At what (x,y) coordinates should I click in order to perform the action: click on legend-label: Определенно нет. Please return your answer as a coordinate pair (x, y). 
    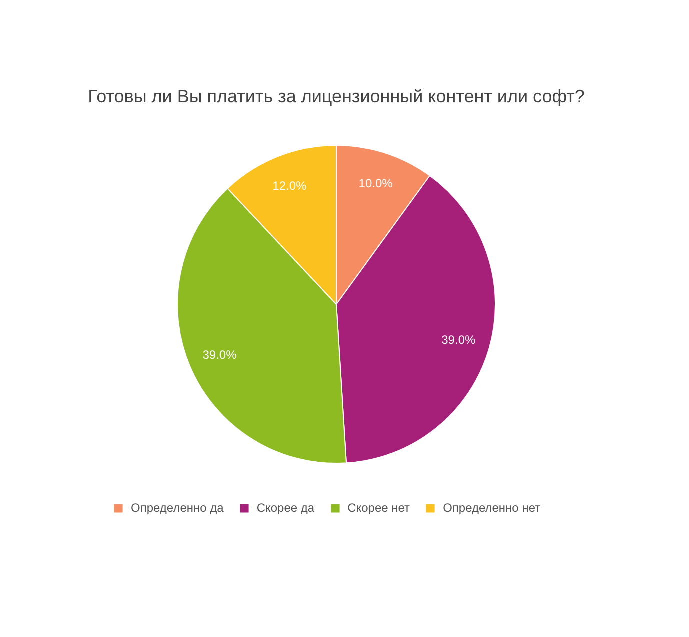
    Looking at the image, I should click on (492, 508).